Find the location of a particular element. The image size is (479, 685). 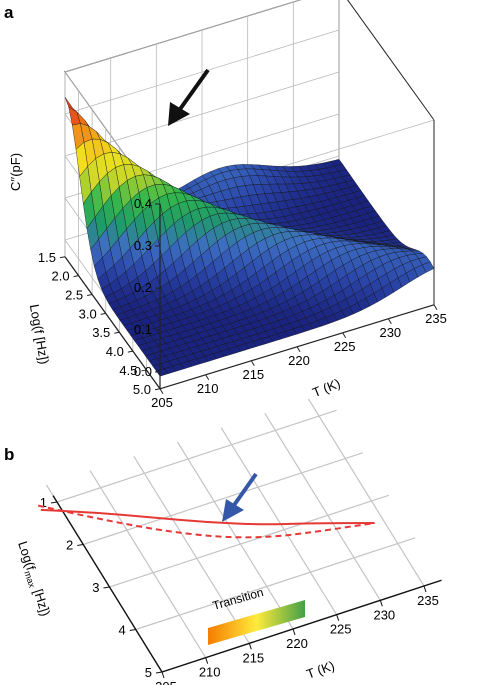

panel-a-arrow is located at coordinates (189, 97).